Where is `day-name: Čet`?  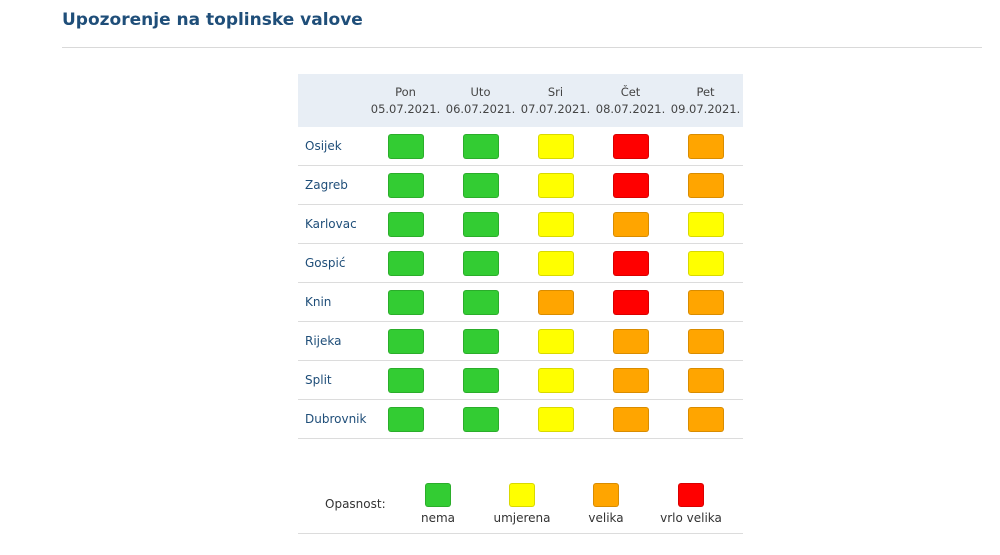
day-name: Čet is located at coordinates (630, 91).